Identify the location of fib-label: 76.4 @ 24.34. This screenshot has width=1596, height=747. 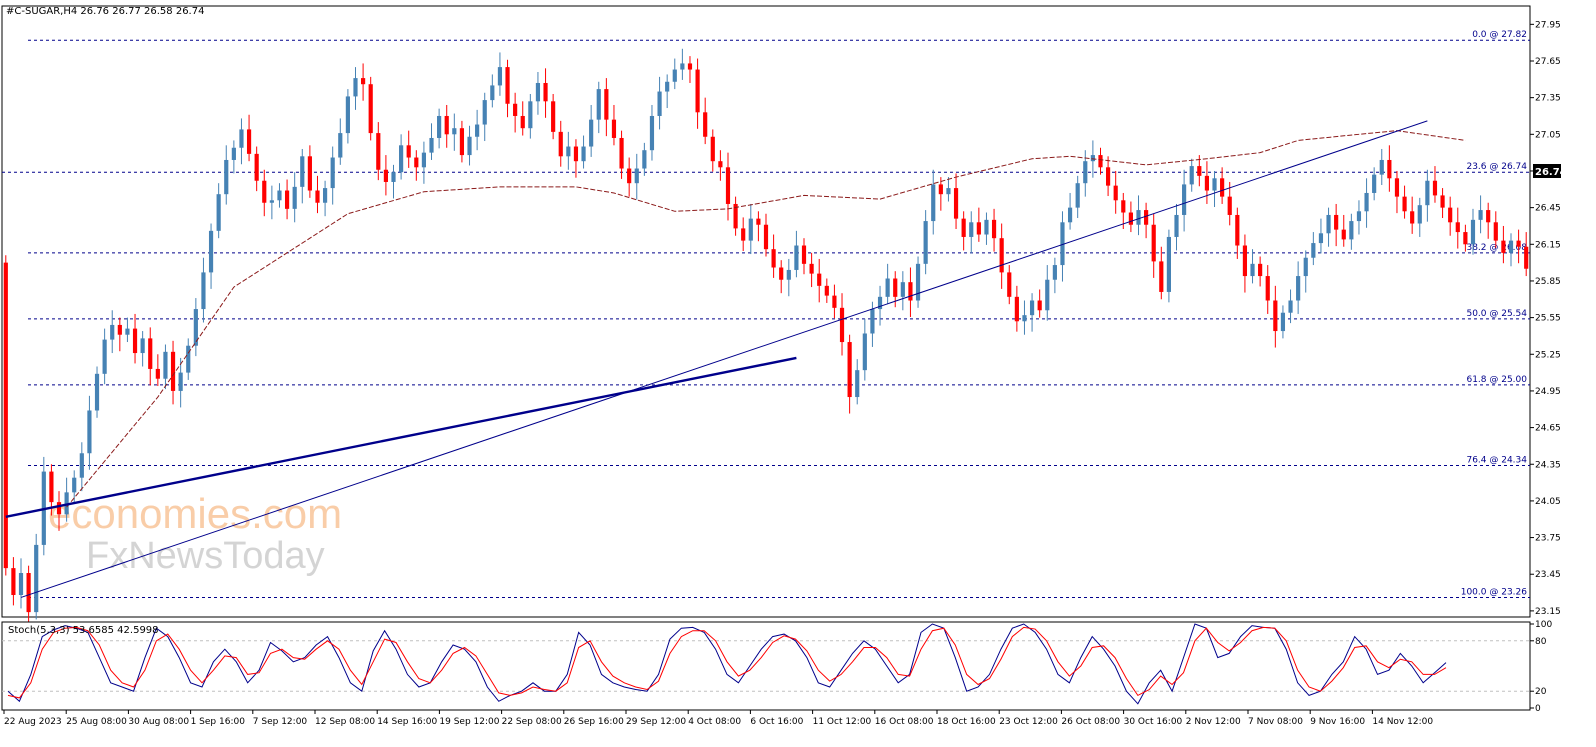
(1496, 460).